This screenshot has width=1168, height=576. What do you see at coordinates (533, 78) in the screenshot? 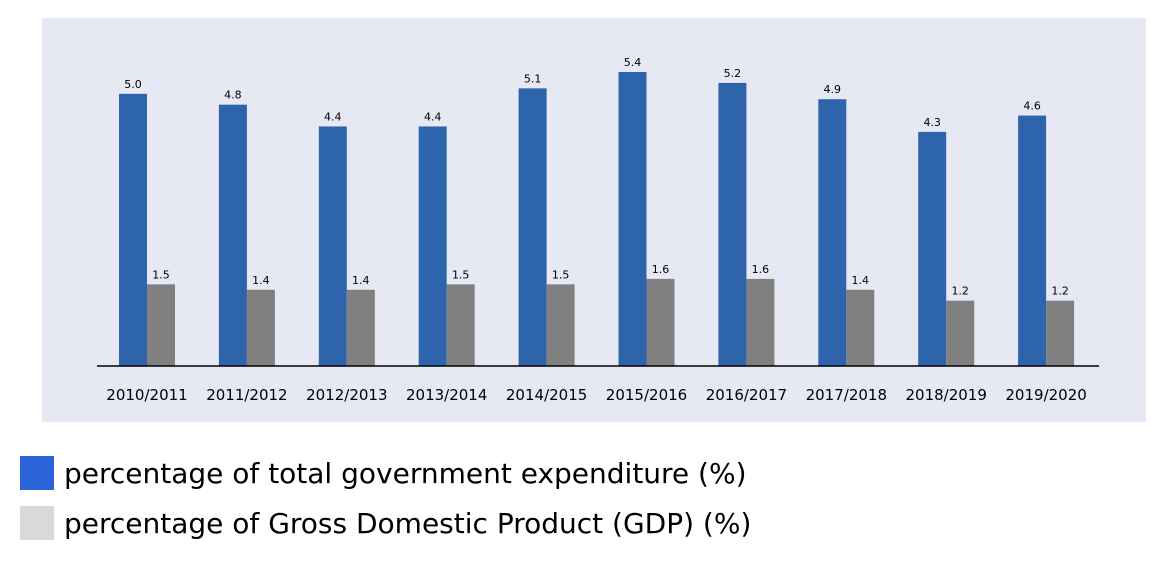
I see `data-label-expenditure: 5.1` at bounding box center [533, 78].